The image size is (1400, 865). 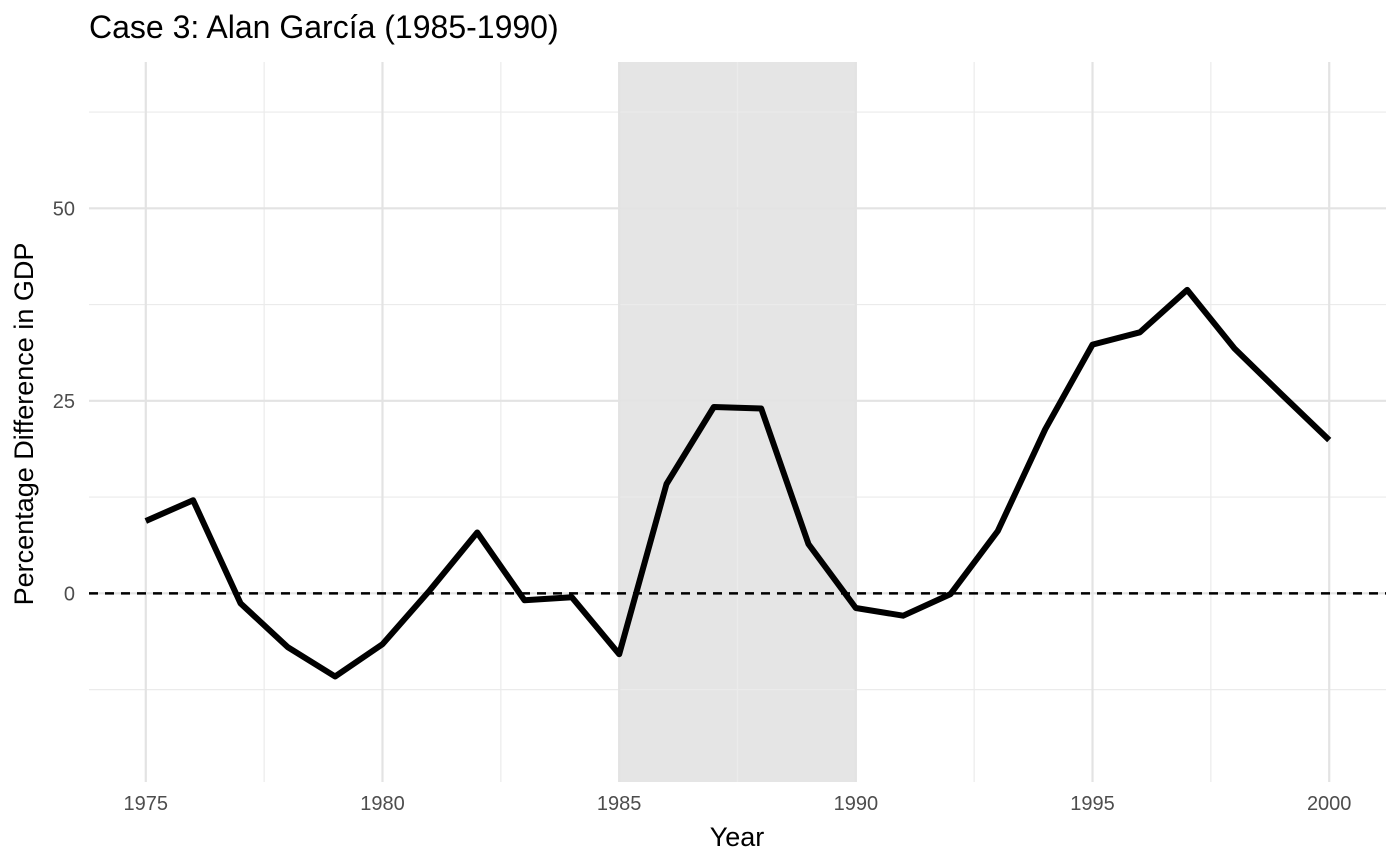 I want to click on y-tick-labels: 0 25 50, so click(x=64, y=401).